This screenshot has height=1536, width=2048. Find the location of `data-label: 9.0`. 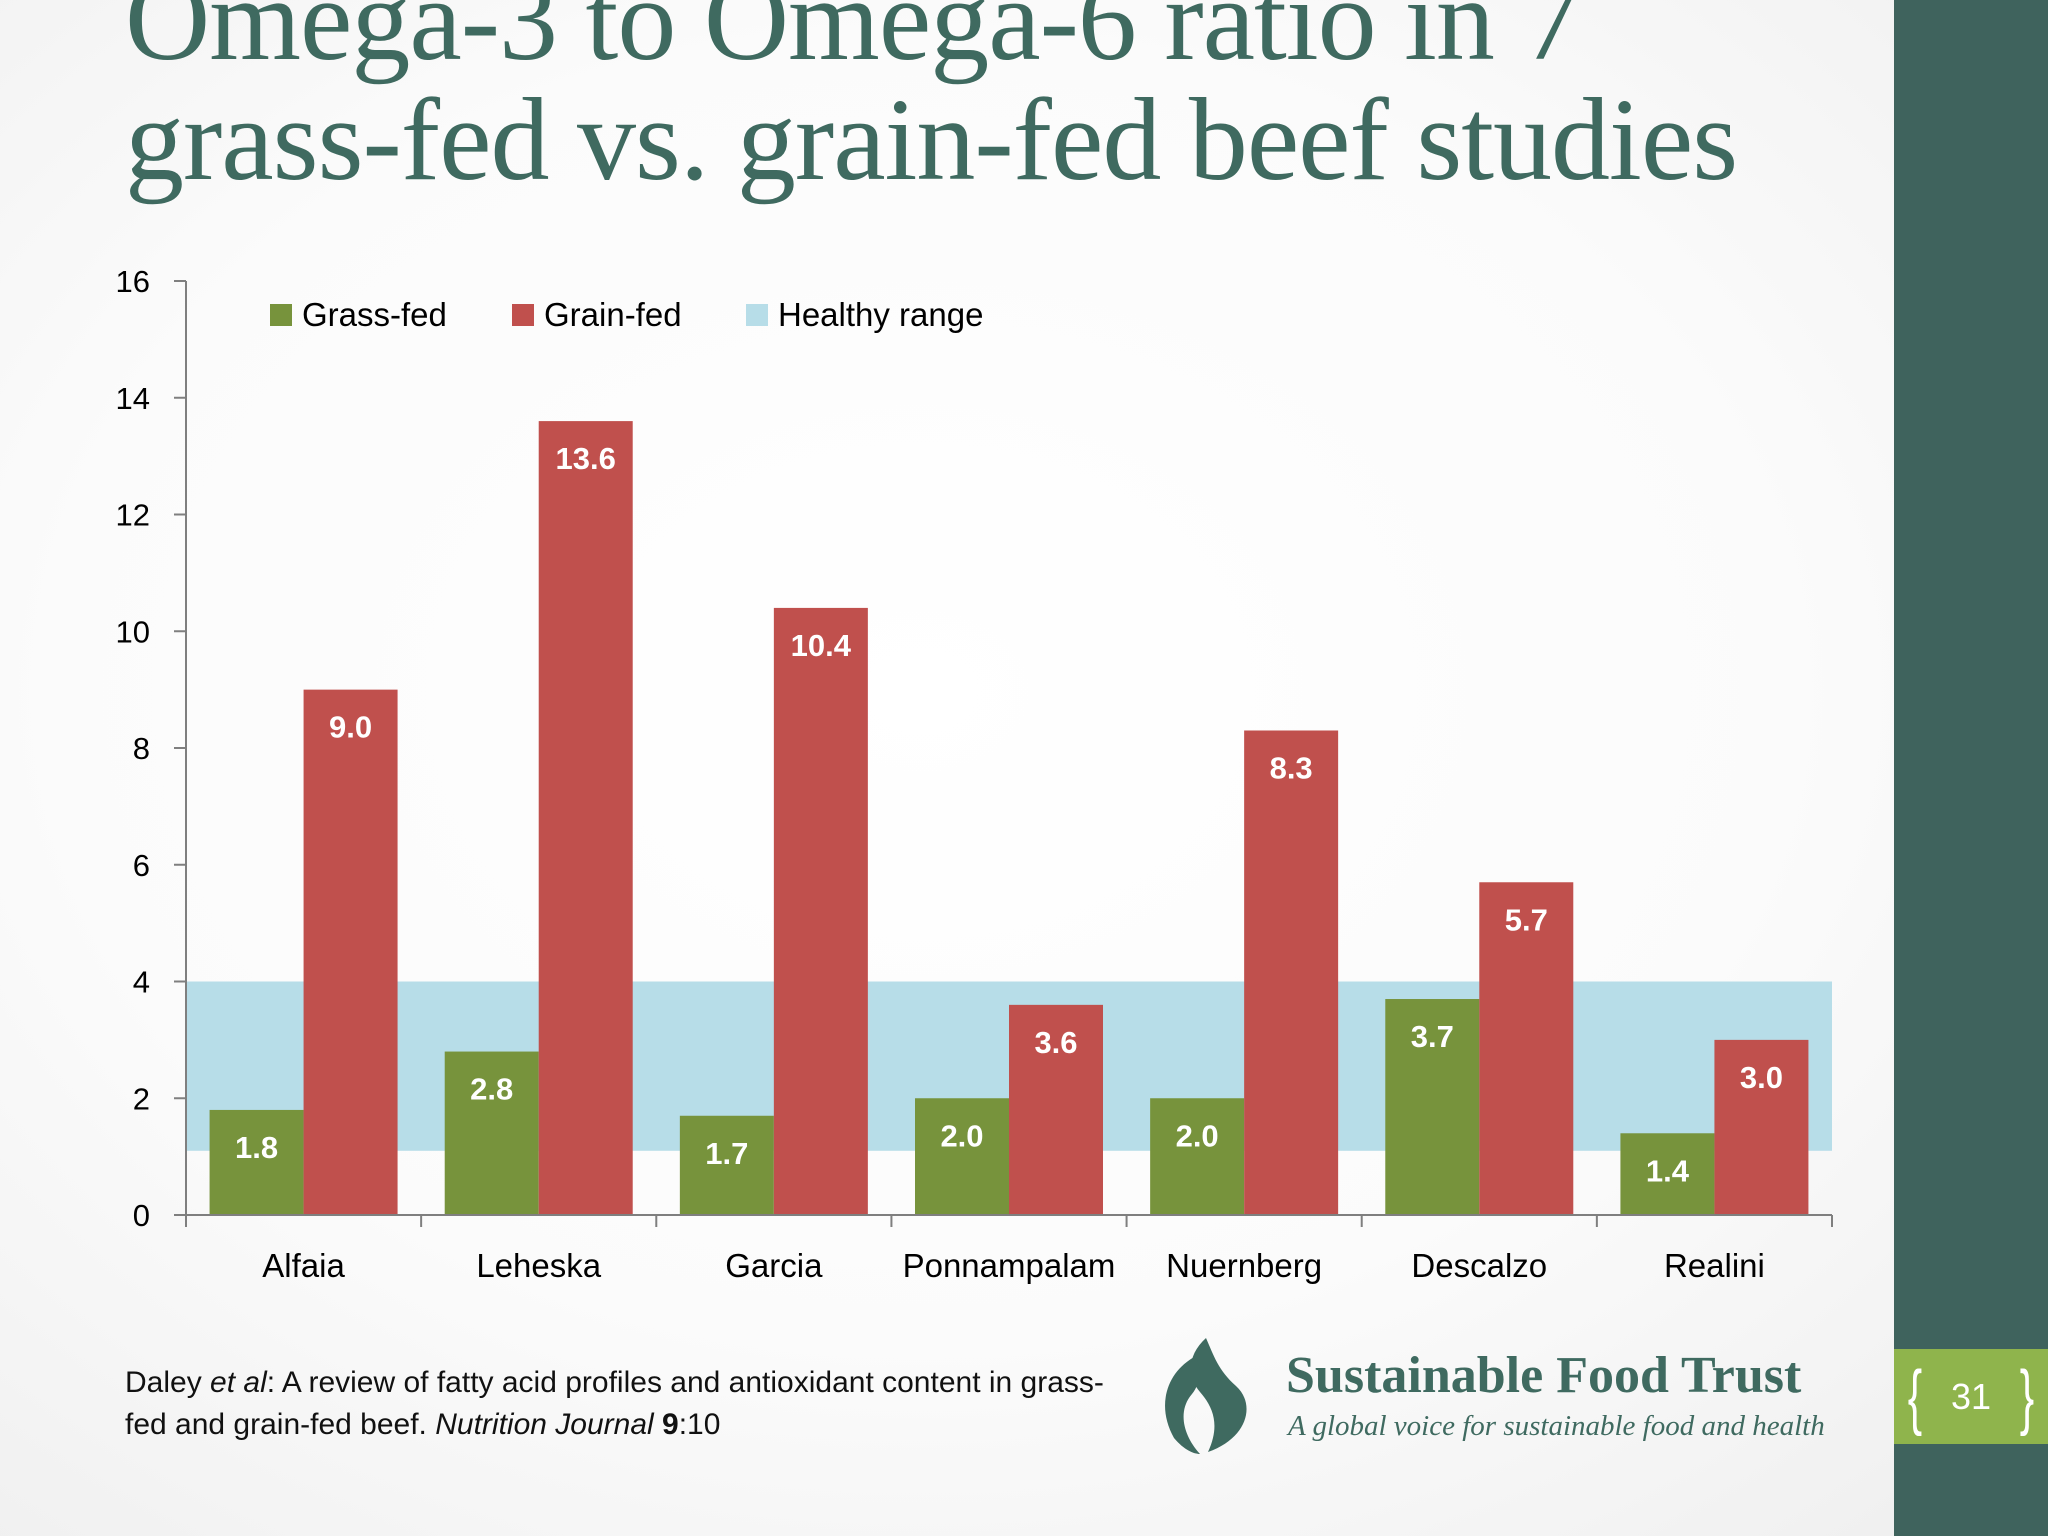

data-label: 9.0 is located at coordinates (350, 727).